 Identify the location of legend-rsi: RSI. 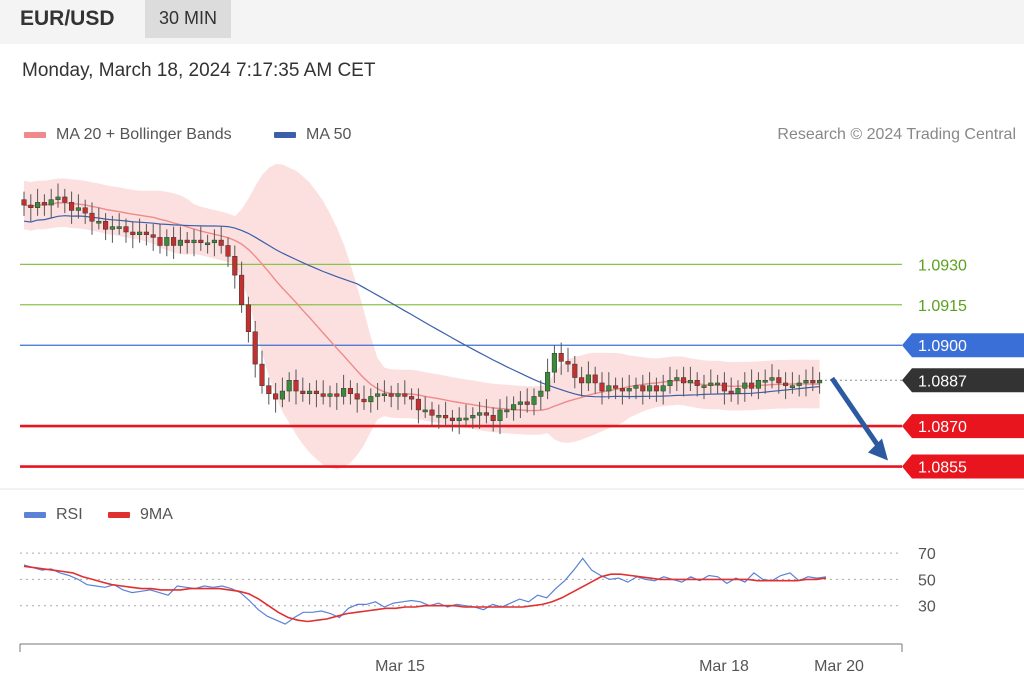
(53, 515).